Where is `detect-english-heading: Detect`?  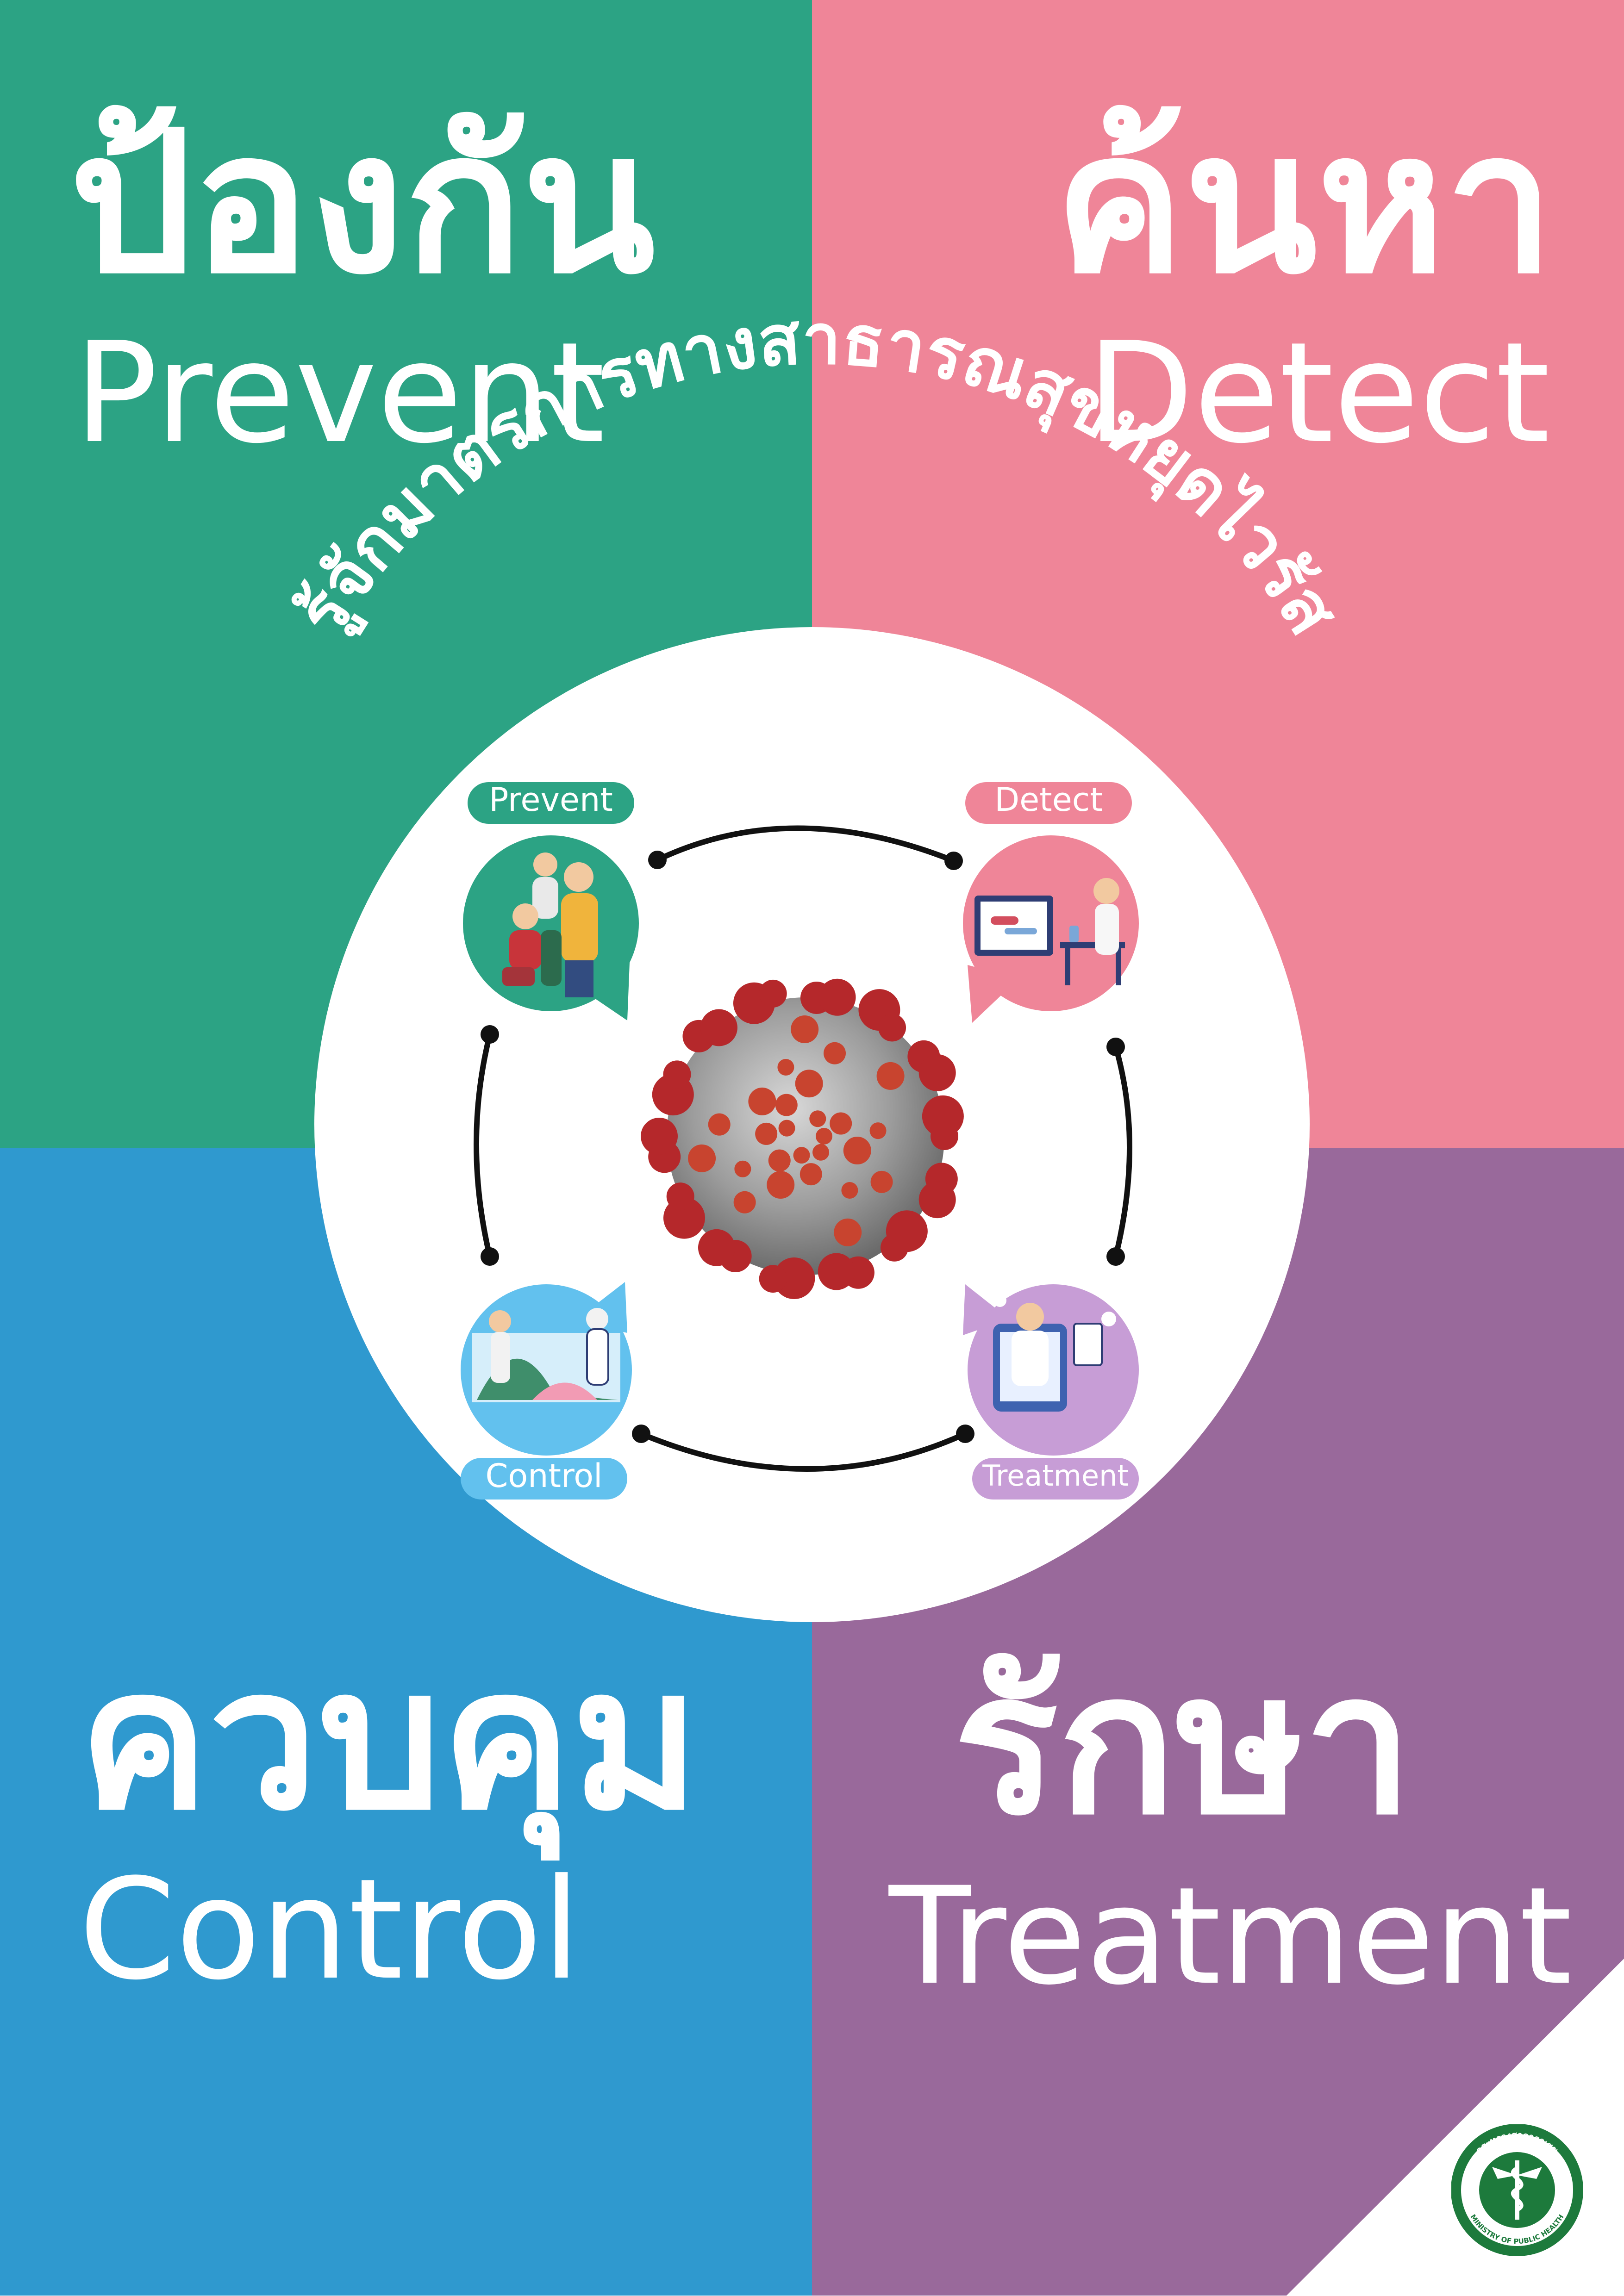 detect-english-heading: Detect is located at coordinates (1318, 393).